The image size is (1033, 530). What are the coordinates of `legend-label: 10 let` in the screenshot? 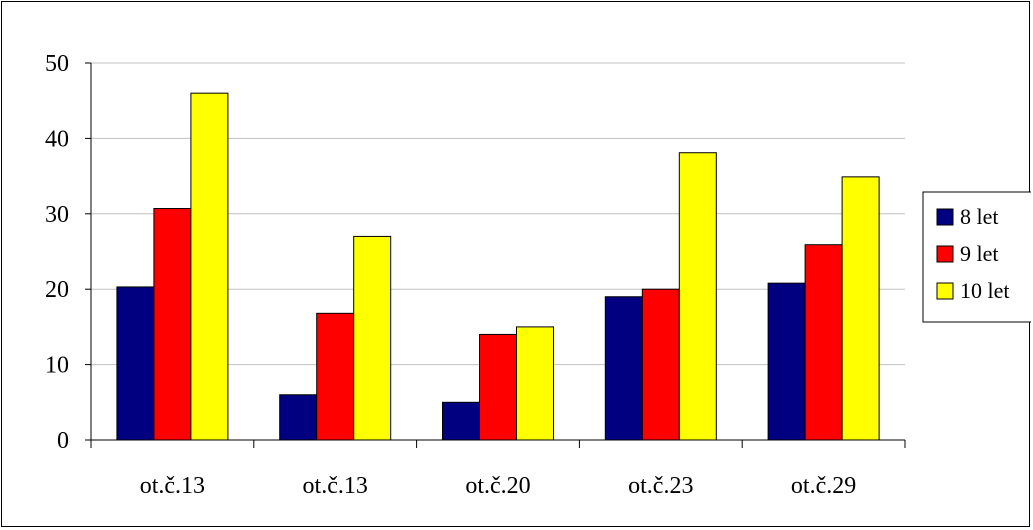 It's located at (985, 290).